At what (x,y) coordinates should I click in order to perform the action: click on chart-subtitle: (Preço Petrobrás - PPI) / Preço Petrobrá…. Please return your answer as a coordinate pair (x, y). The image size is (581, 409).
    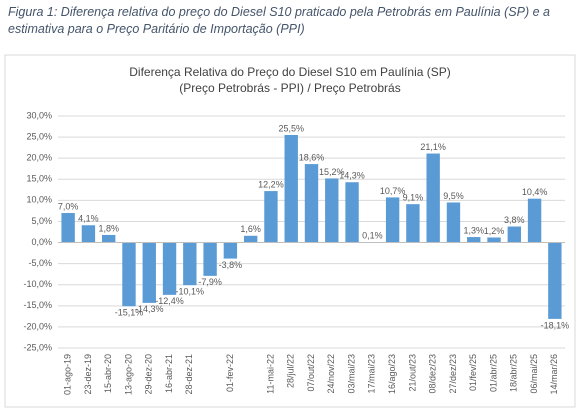
    Looking at the image, I should click on (289, 88).